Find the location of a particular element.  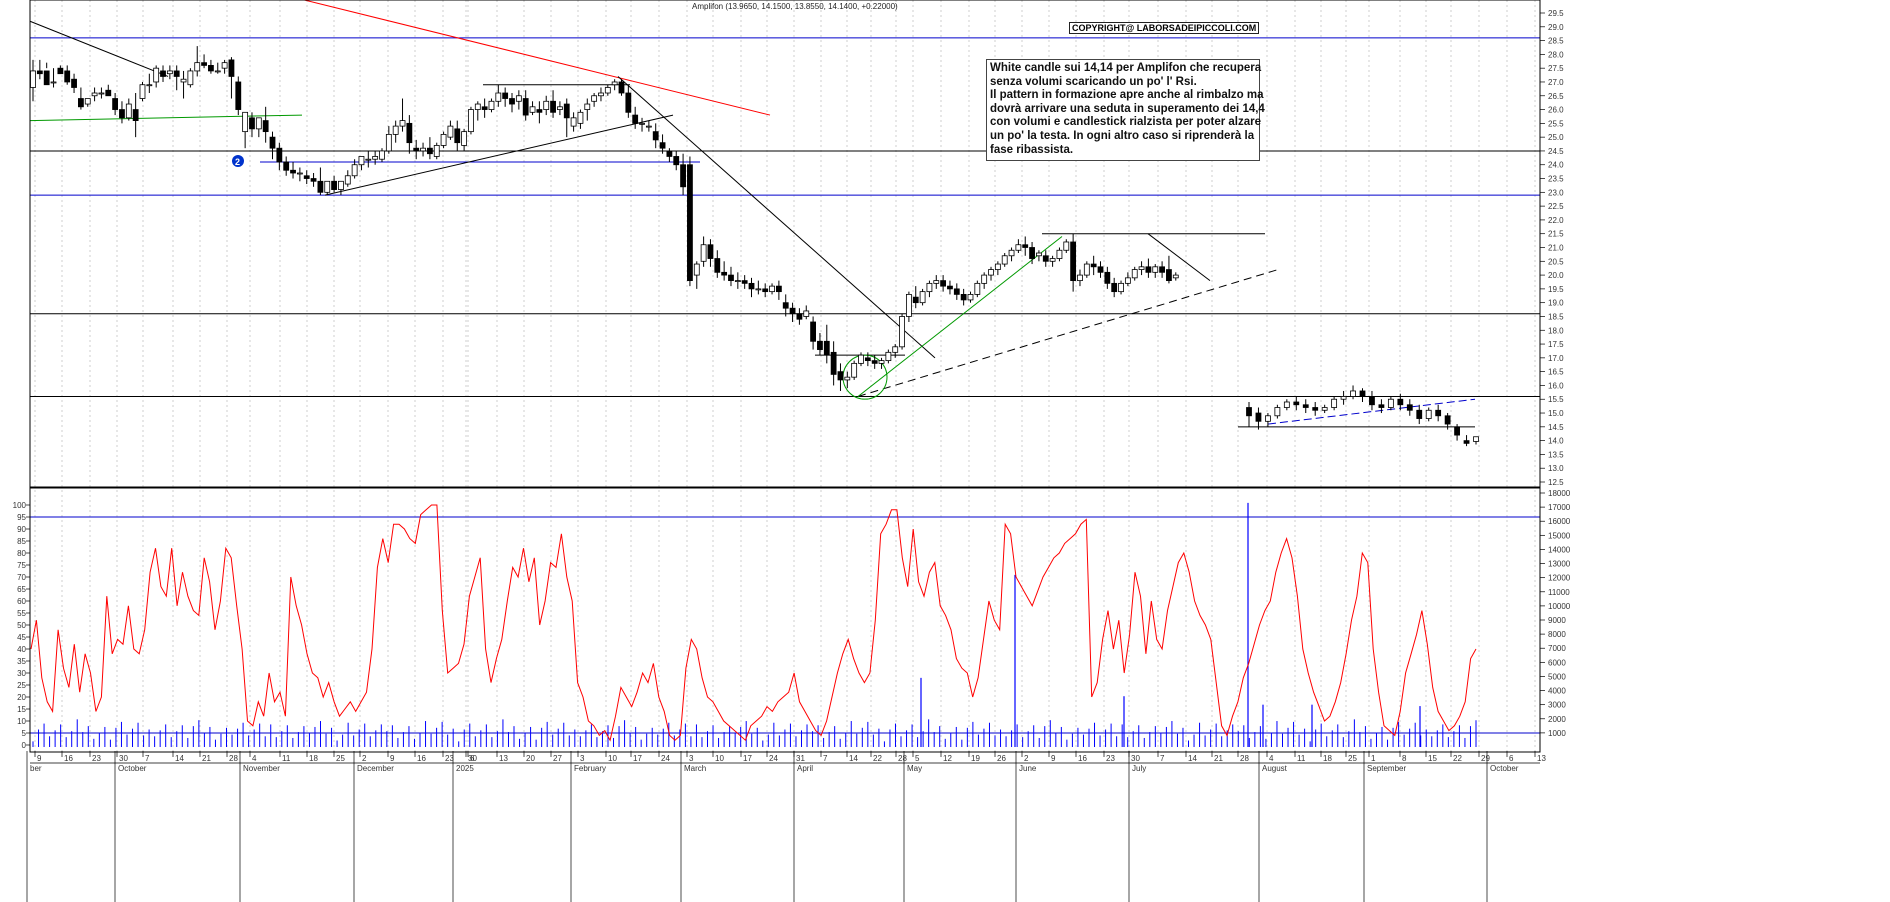

volume-tick-label: 4000 is located at coordinates (1557, 691).